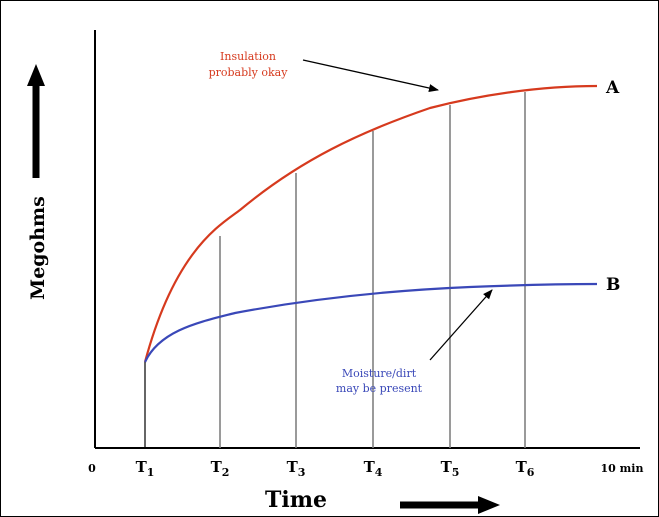  I want to click on series-b-label: B, so click(613, 285).